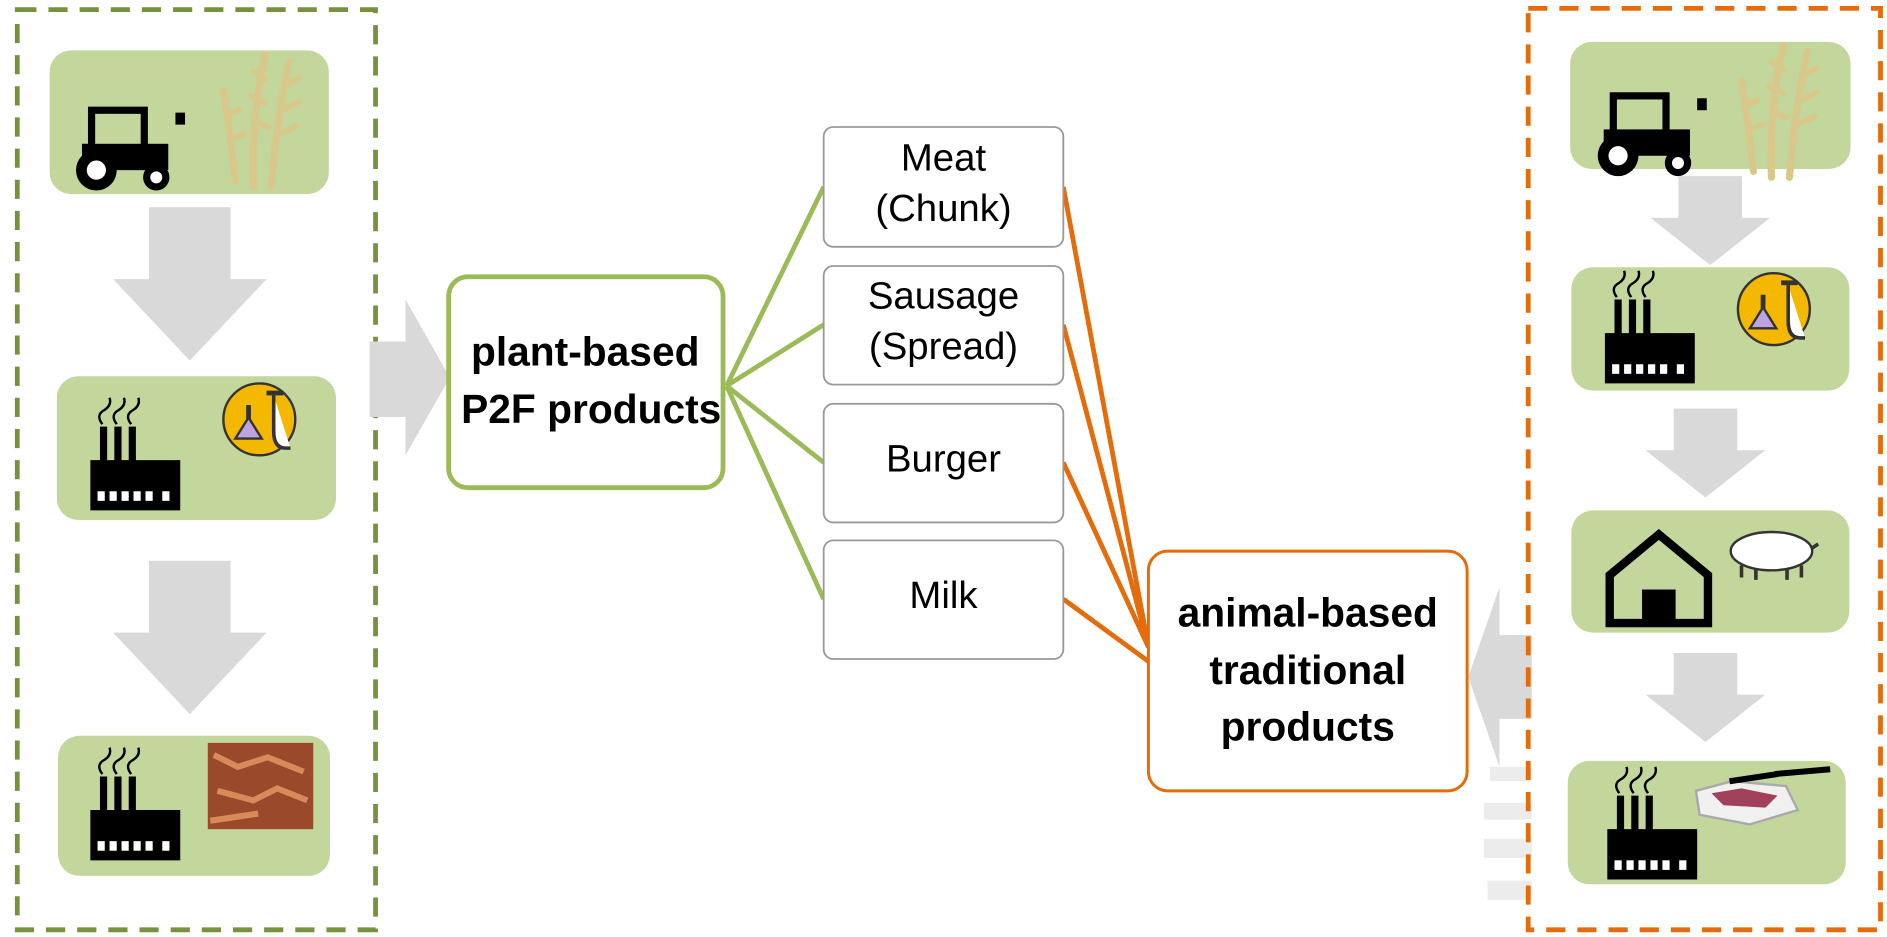 Image resolution: width=1887 pixels, height=937 pixels. What do you see at coordinates (585, 351) in the screenshot?
I see `node-label: plant-based` at bounding box center [585, 351].